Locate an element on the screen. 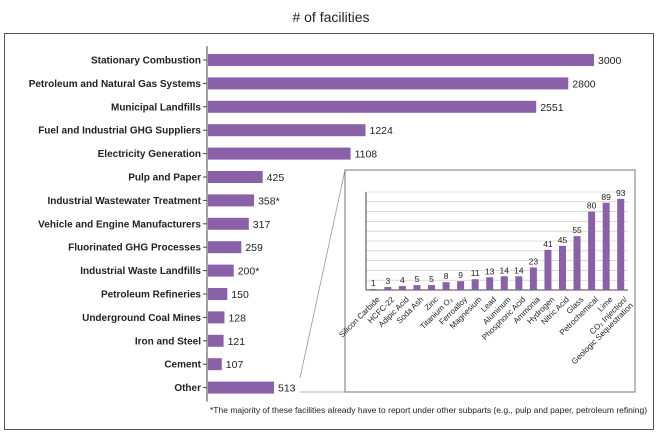  category-label-petroleum-and-natural-gas-systems: Petroleum and Natural Gas Systems is located at coordinates (115, 84).